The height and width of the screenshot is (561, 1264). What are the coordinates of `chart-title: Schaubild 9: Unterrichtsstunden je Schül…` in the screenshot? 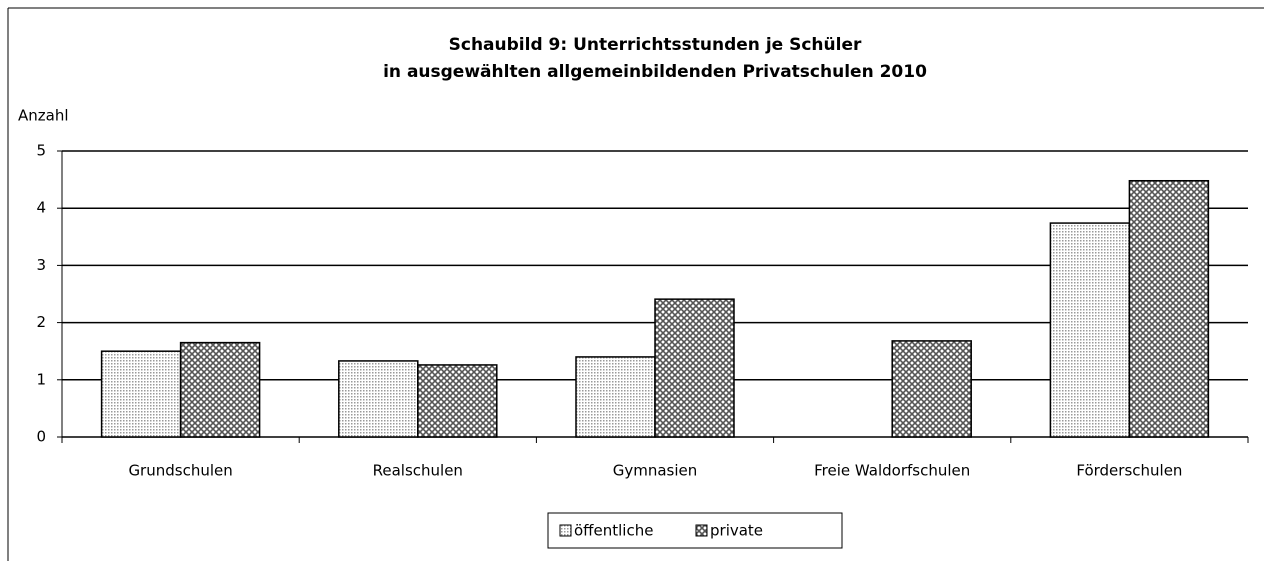 It's located at (655, 45).